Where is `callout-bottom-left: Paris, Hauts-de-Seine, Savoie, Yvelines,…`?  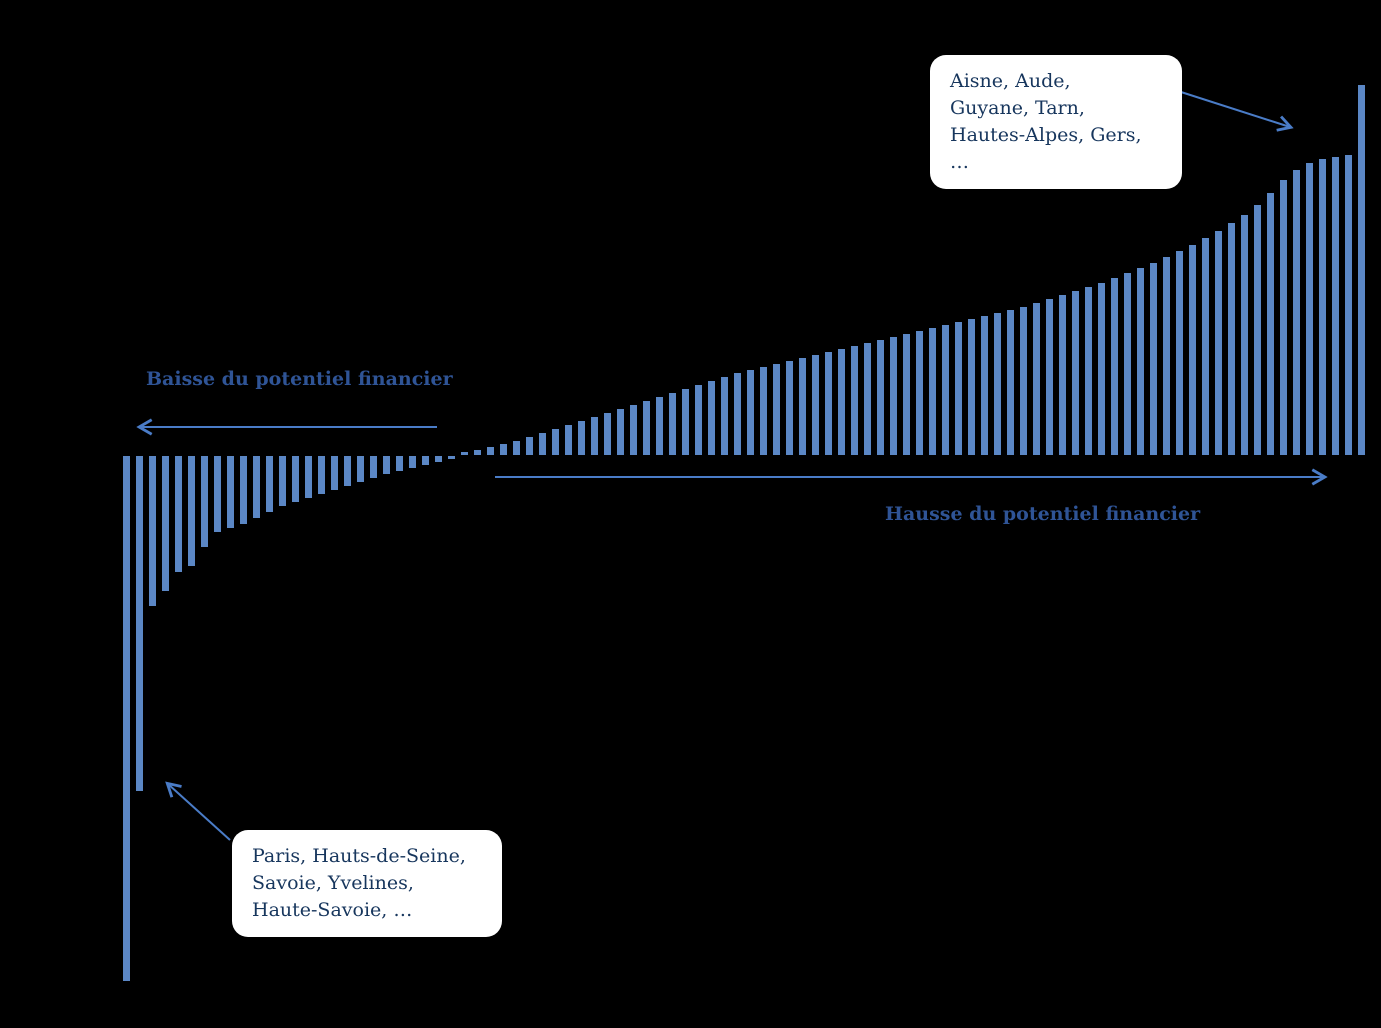
callout-bottom-left: Paris, Hauts-de-Seine, Savoie, Yvelines,… is located at coordinates (367, 883).